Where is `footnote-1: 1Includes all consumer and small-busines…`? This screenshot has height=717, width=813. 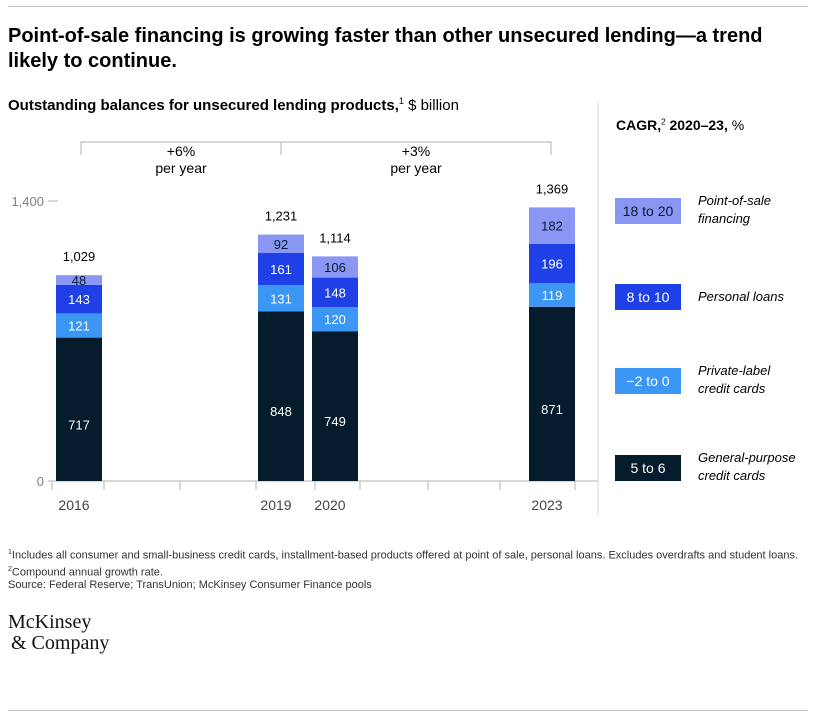 footnote-1: 1Includes all consumer and small-busines… is located at coordinates (403, 554).